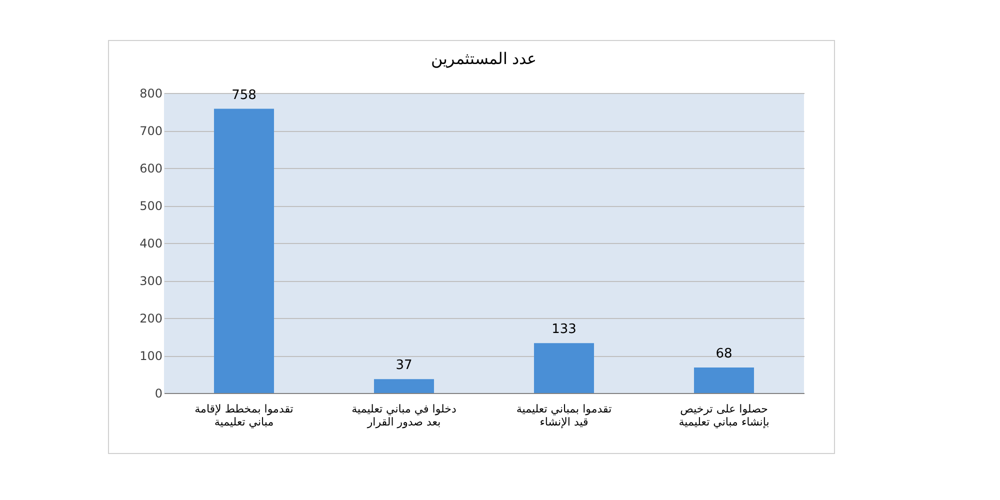 The height and width of the screenshot is (500, 1000). Describe the element at coordinates (151, 281) in the screenshot. I see `y-tick-label: 300` at that location.